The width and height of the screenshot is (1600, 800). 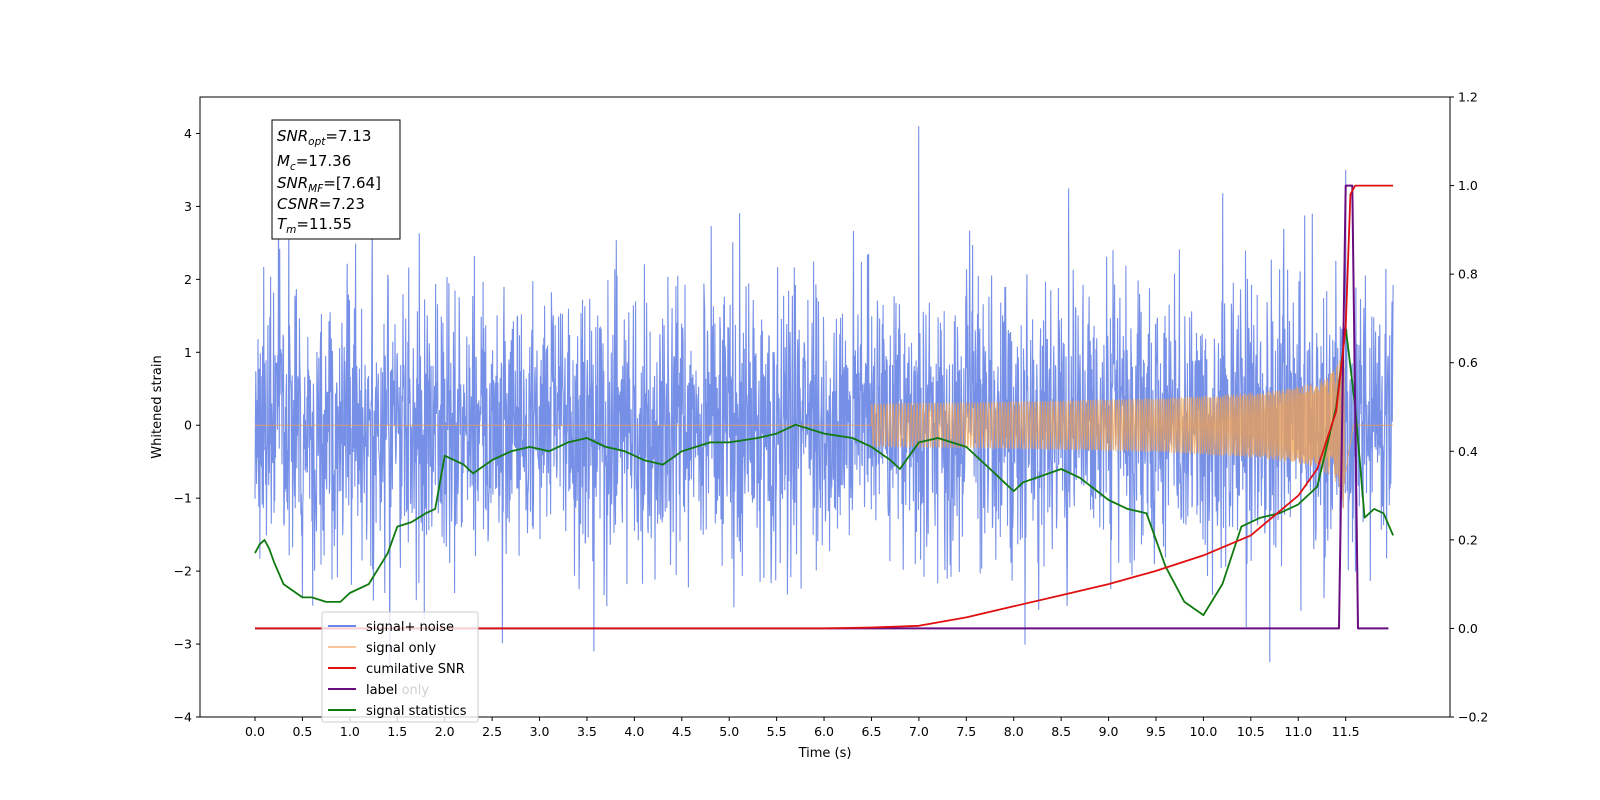 I want to click on x-tick-label: 5.0, so click(x=729, y=731).